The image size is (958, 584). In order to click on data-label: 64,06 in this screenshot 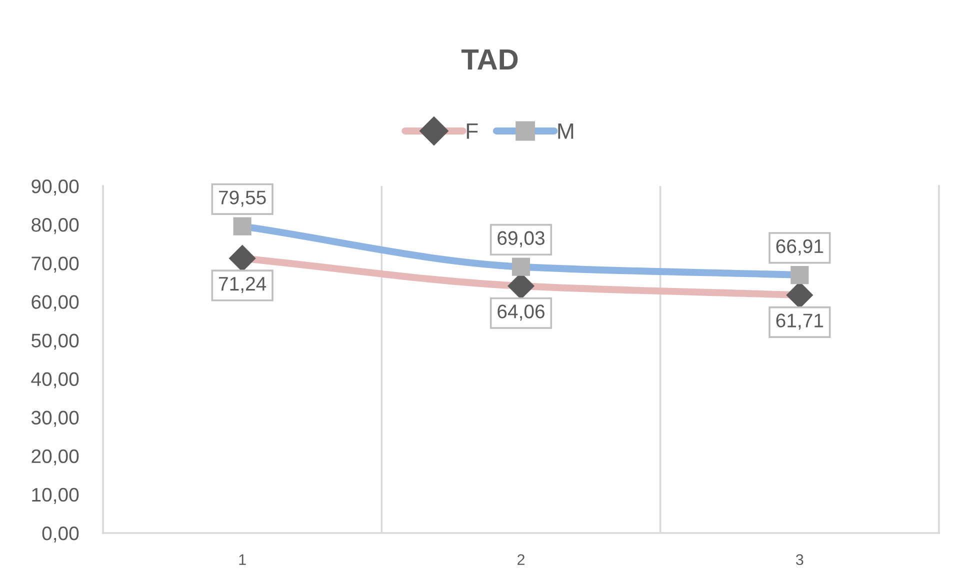, I will do `click(521, 312)`.